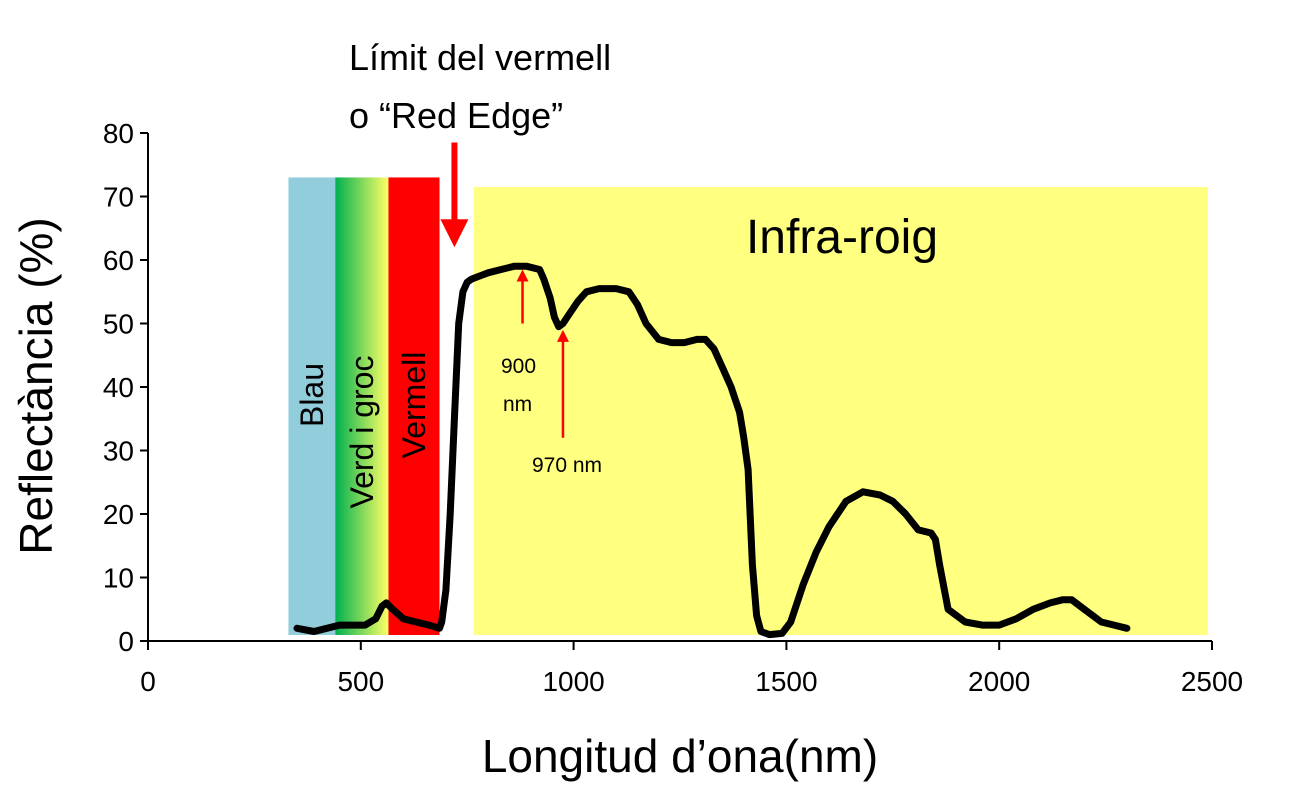  Describe the element at coordinates (1212, 681) in the screenshot. I see `x-tick-label: 2500` at that location.